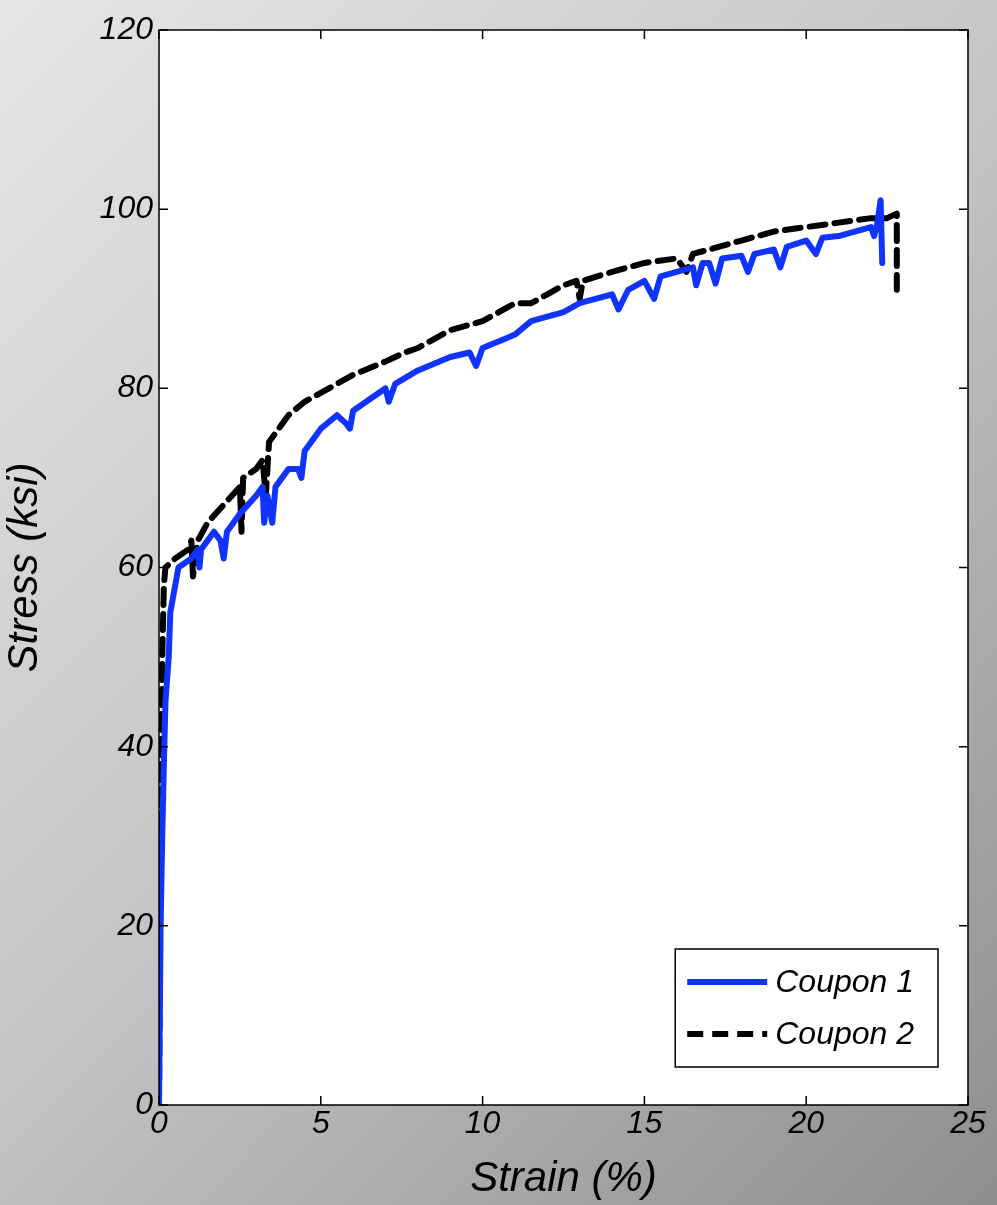 The image size is (997, 1205). What do you see at coordinates (482, 1122) in the screenshot?
I see `x-tick-label: 10` at bounding box center [482, 1122].